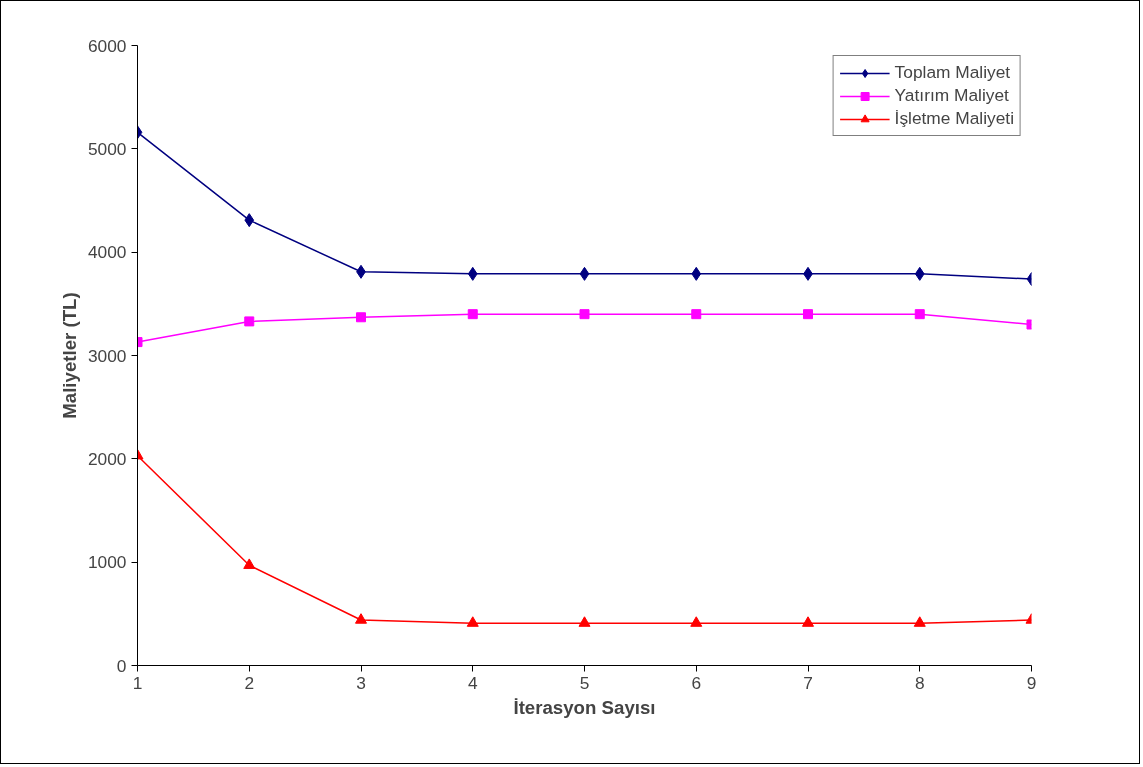 The height and width of the screenshot is (767, 1143). I want to click on y-tick-label: 4000, so click(107, 252).